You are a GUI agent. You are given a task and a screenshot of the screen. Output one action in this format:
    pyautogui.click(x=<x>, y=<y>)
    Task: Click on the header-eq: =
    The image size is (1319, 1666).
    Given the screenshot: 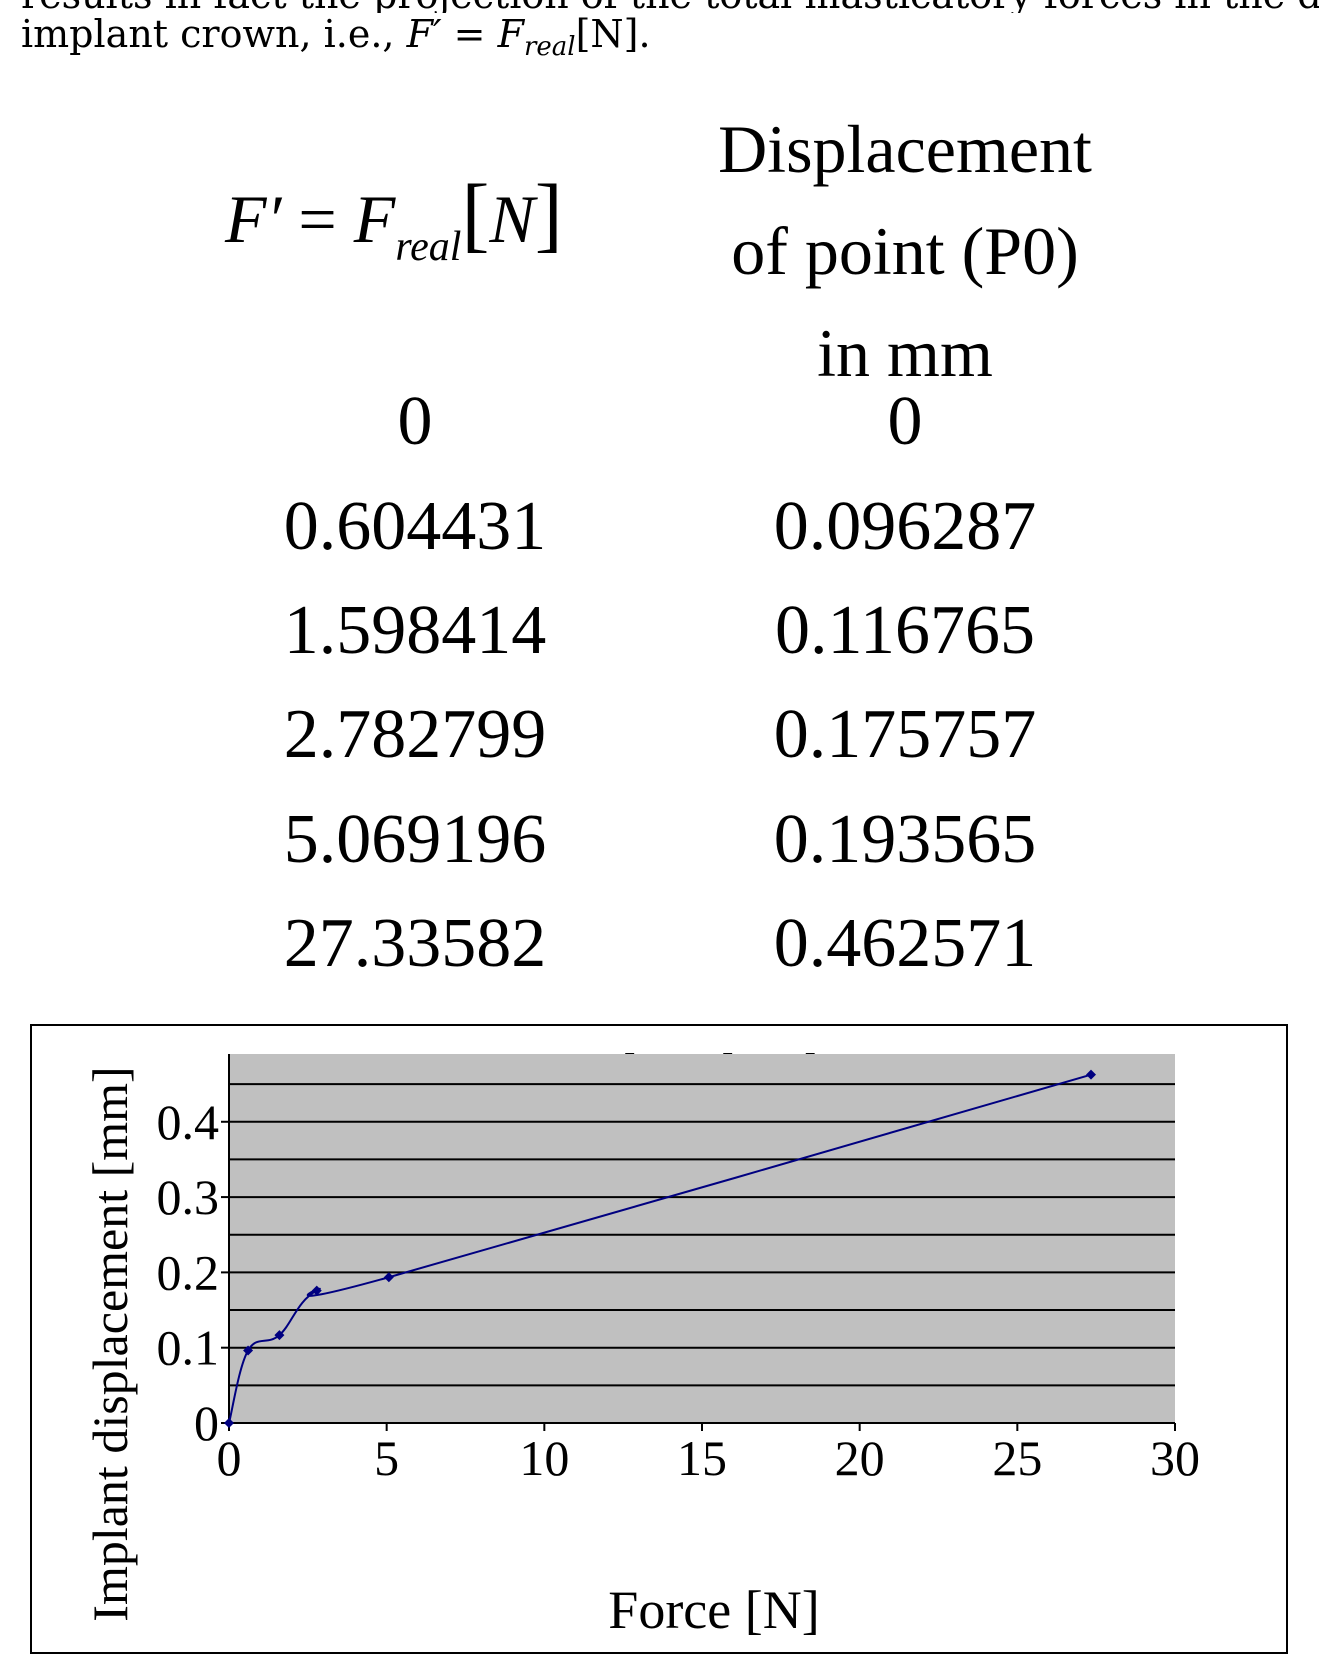 What is the action you would take?
    pyautogui.click(x=317, y=219)
    